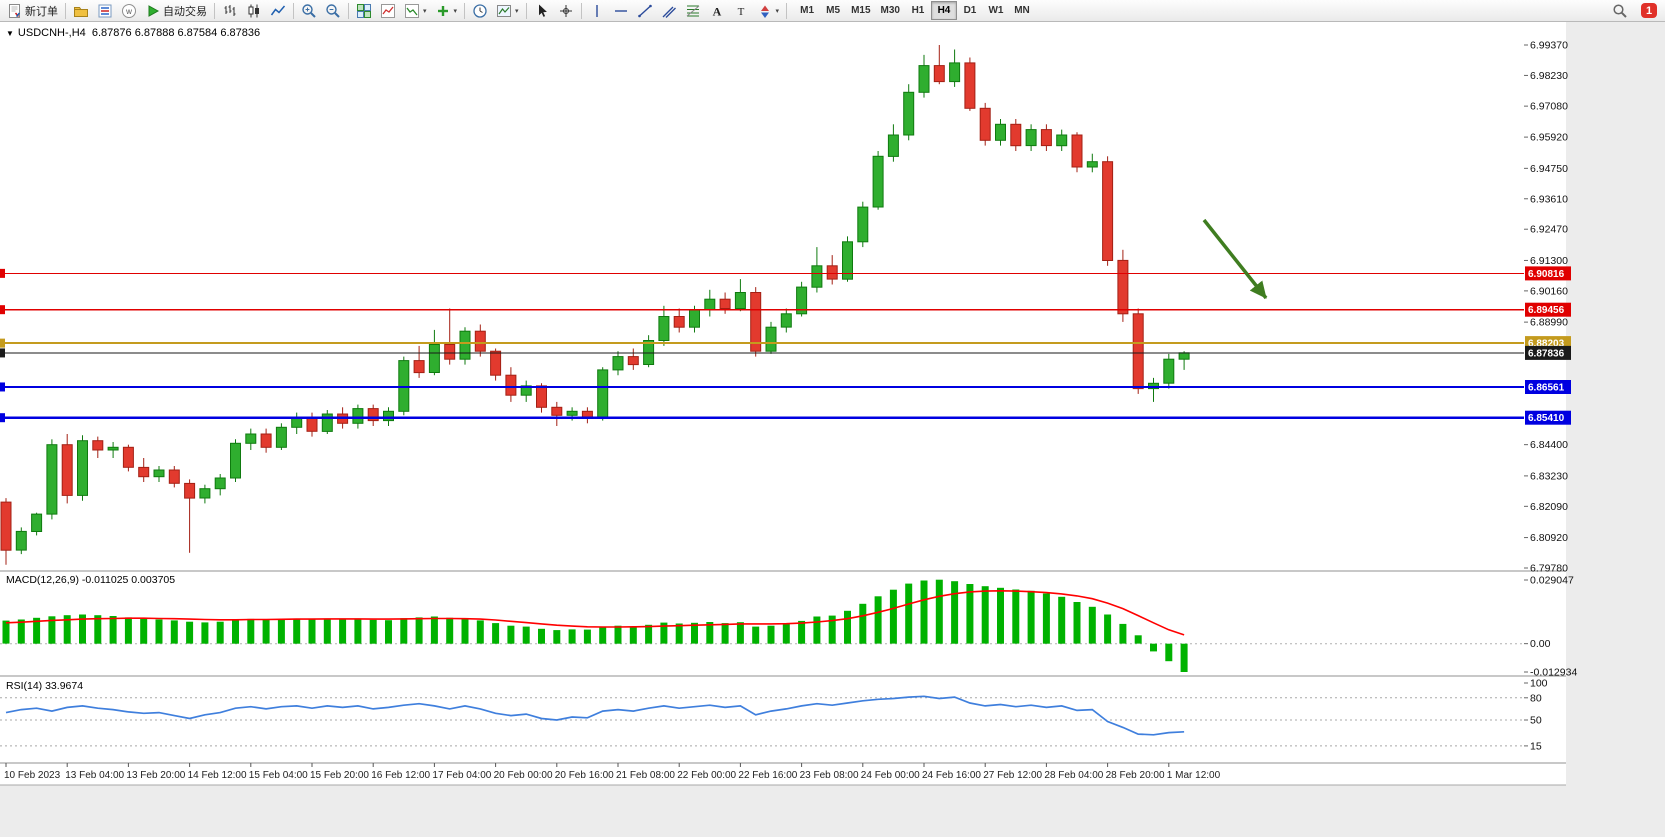 This screenshot has height=837, width=1665. What do you see at coordinates (1536, 698) in the screenshot?
I see `svg-text: 80` at bounding box center [1536, 698].